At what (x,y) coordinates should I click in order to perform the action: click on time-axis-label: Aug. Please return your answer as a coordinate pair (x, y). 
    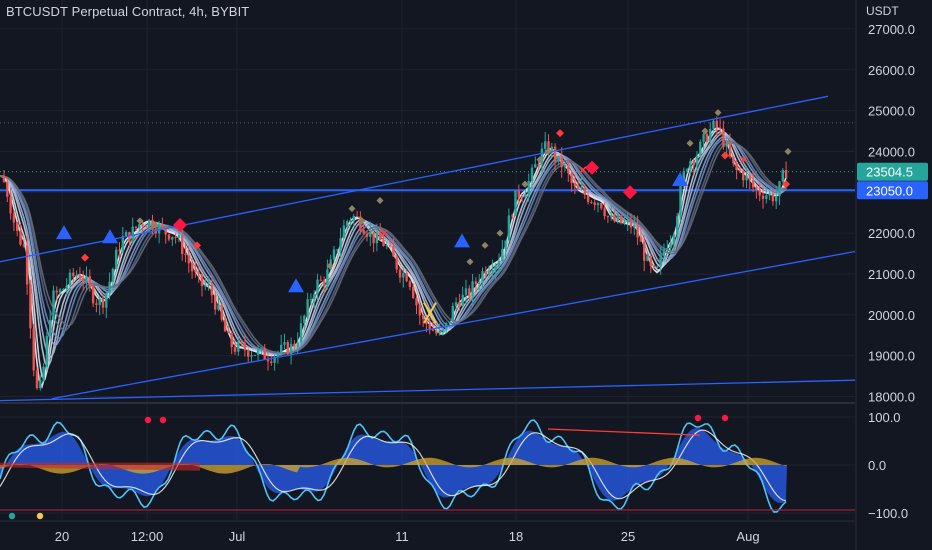
    Looking at the image, I should click on (747, 536).